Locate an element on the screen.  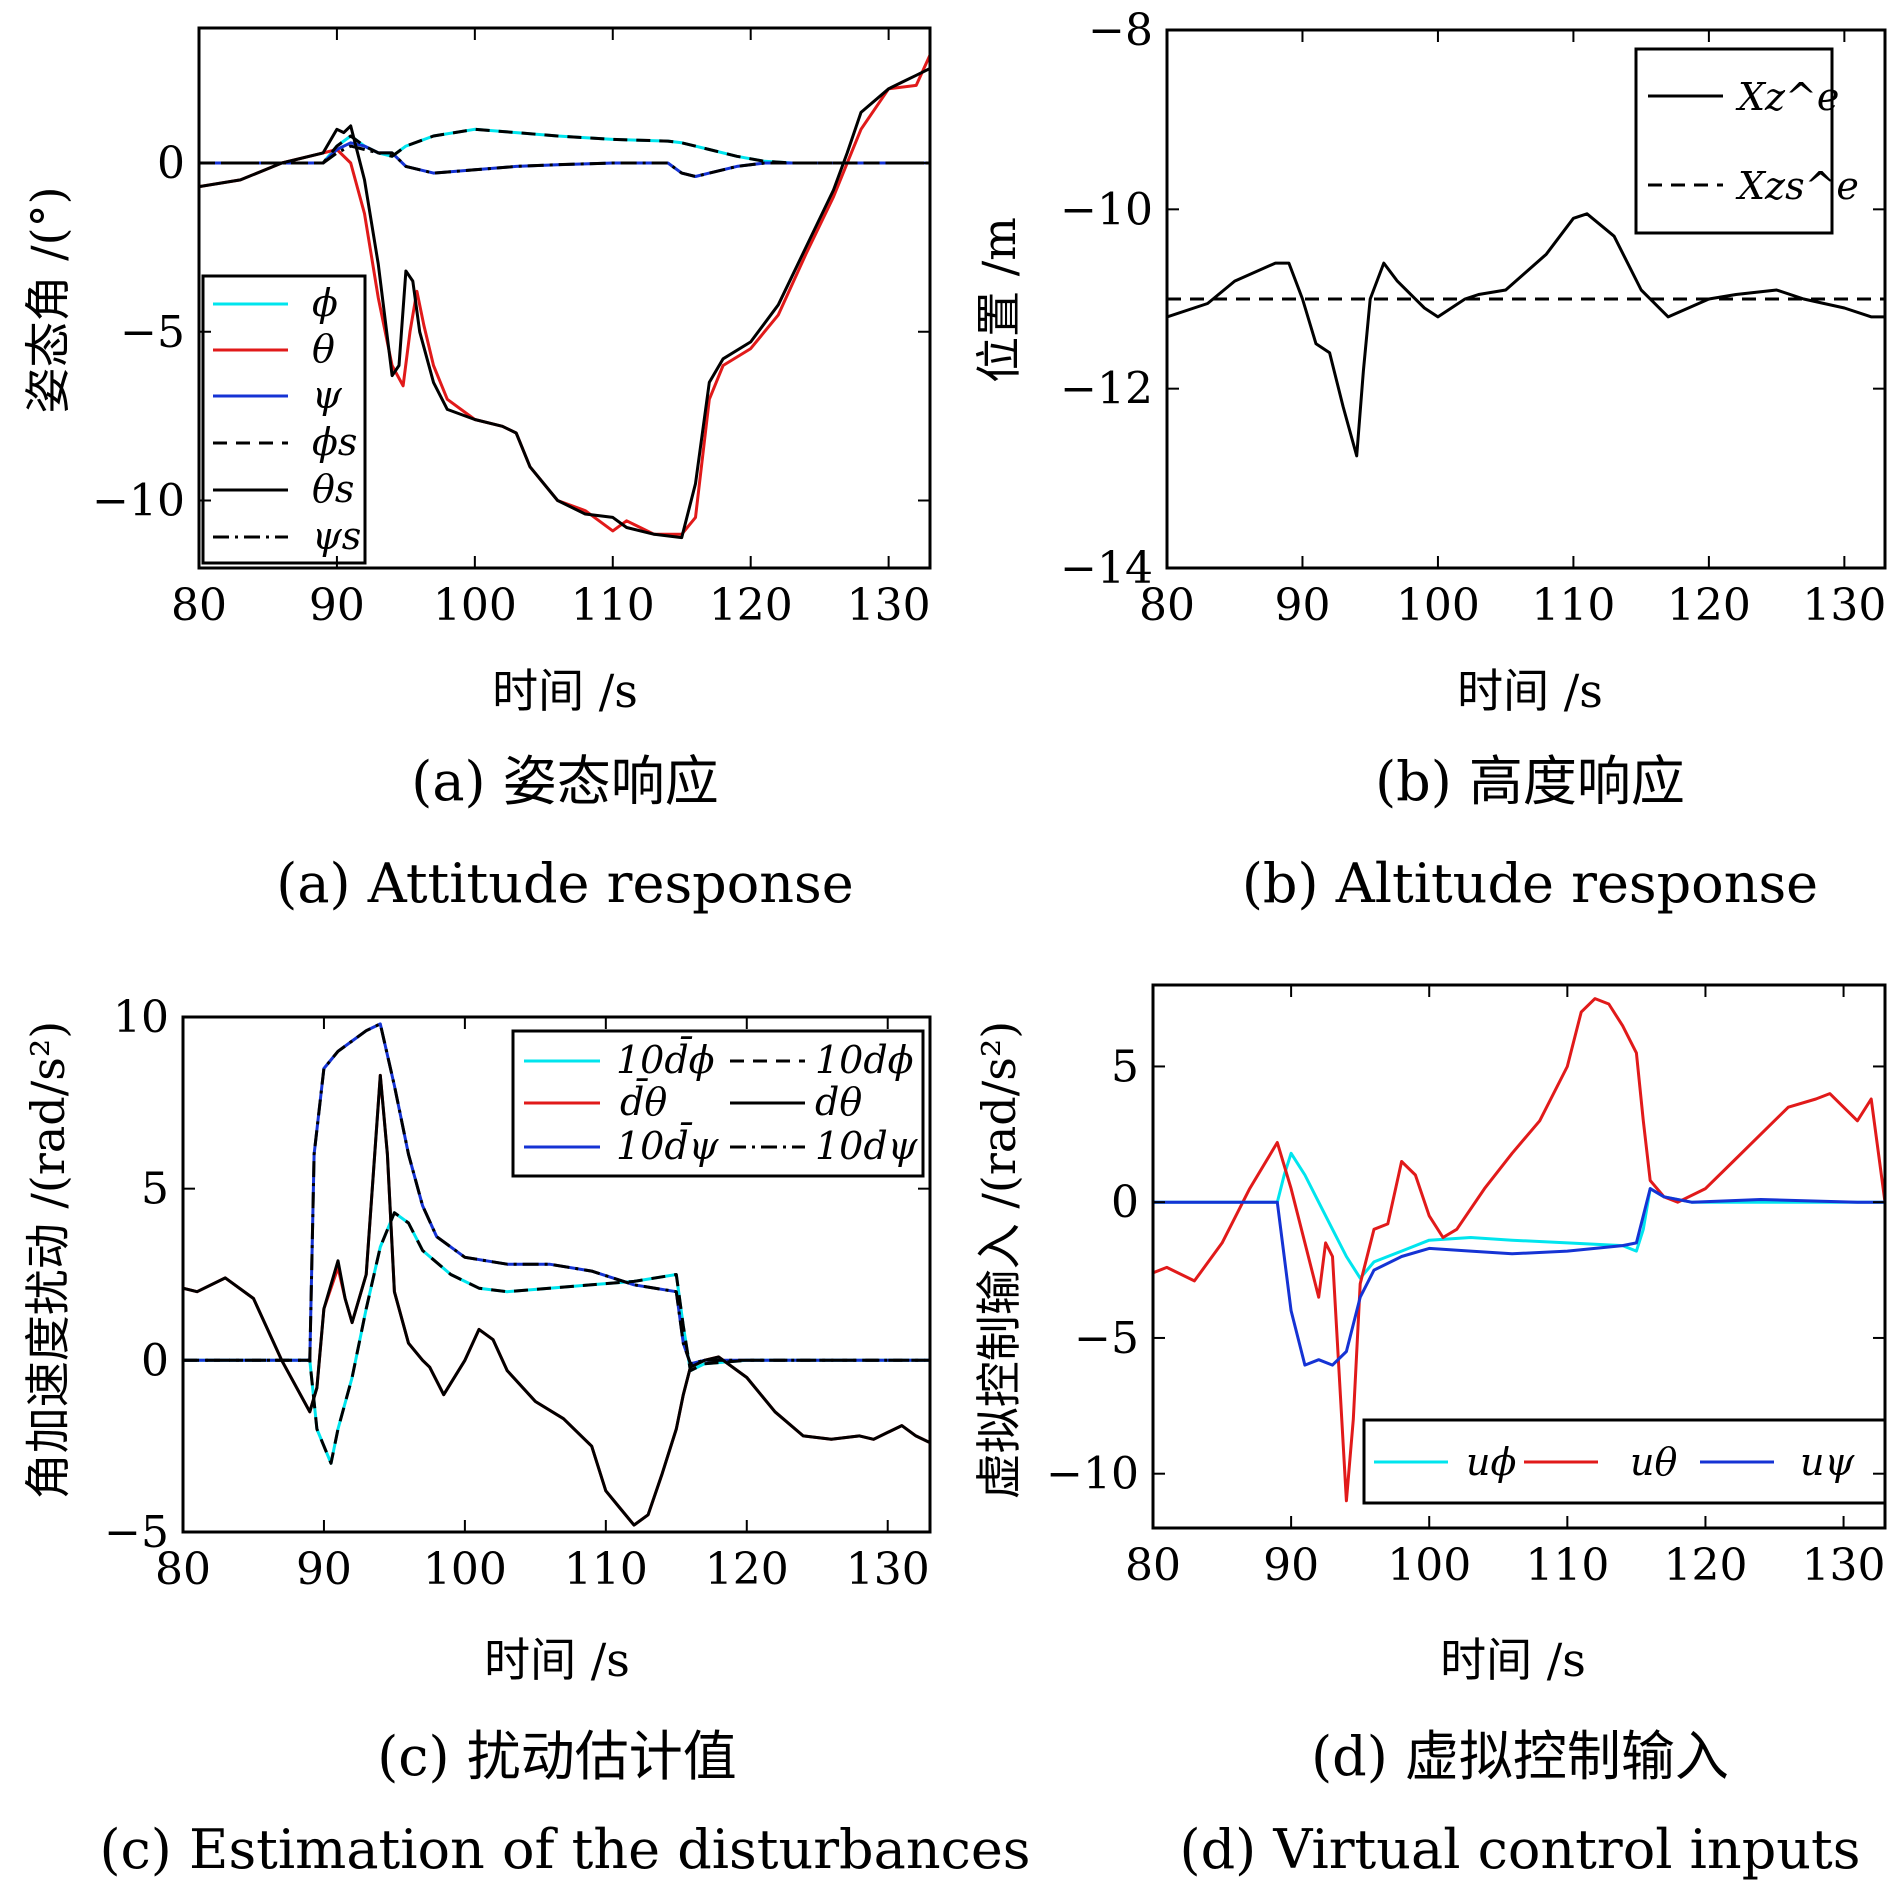
panel-a-xtick-label-3: 110 is located at coordinates (613, 605).